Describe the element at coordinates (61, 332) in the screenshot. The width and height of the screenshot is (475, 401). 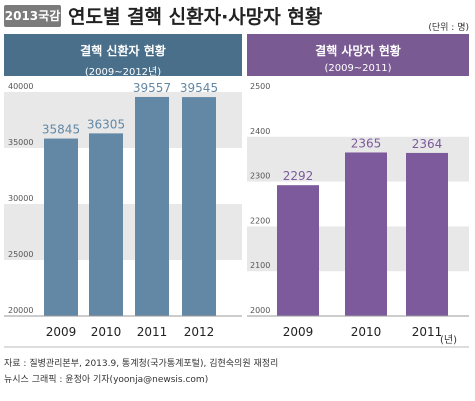
I see `left-xtick-label: 2009` at that location.